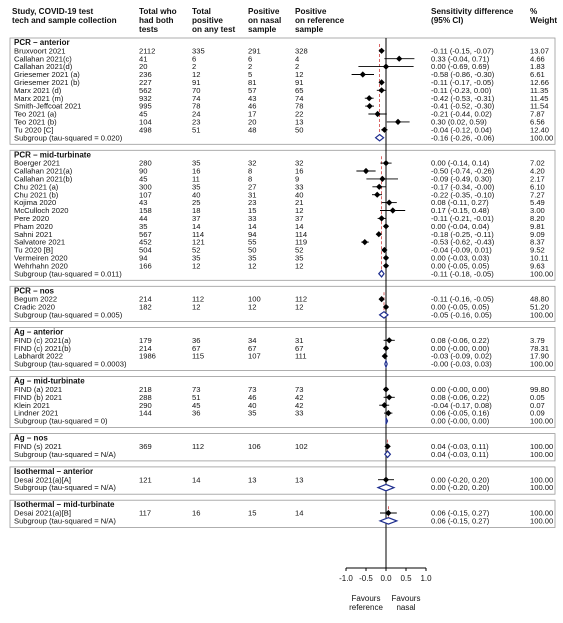 The image size is (563, 623). What do you see at coordinates (143, 58) in the screenshot?
I see `total-both-value: 41` at bounding box center [143, 58].